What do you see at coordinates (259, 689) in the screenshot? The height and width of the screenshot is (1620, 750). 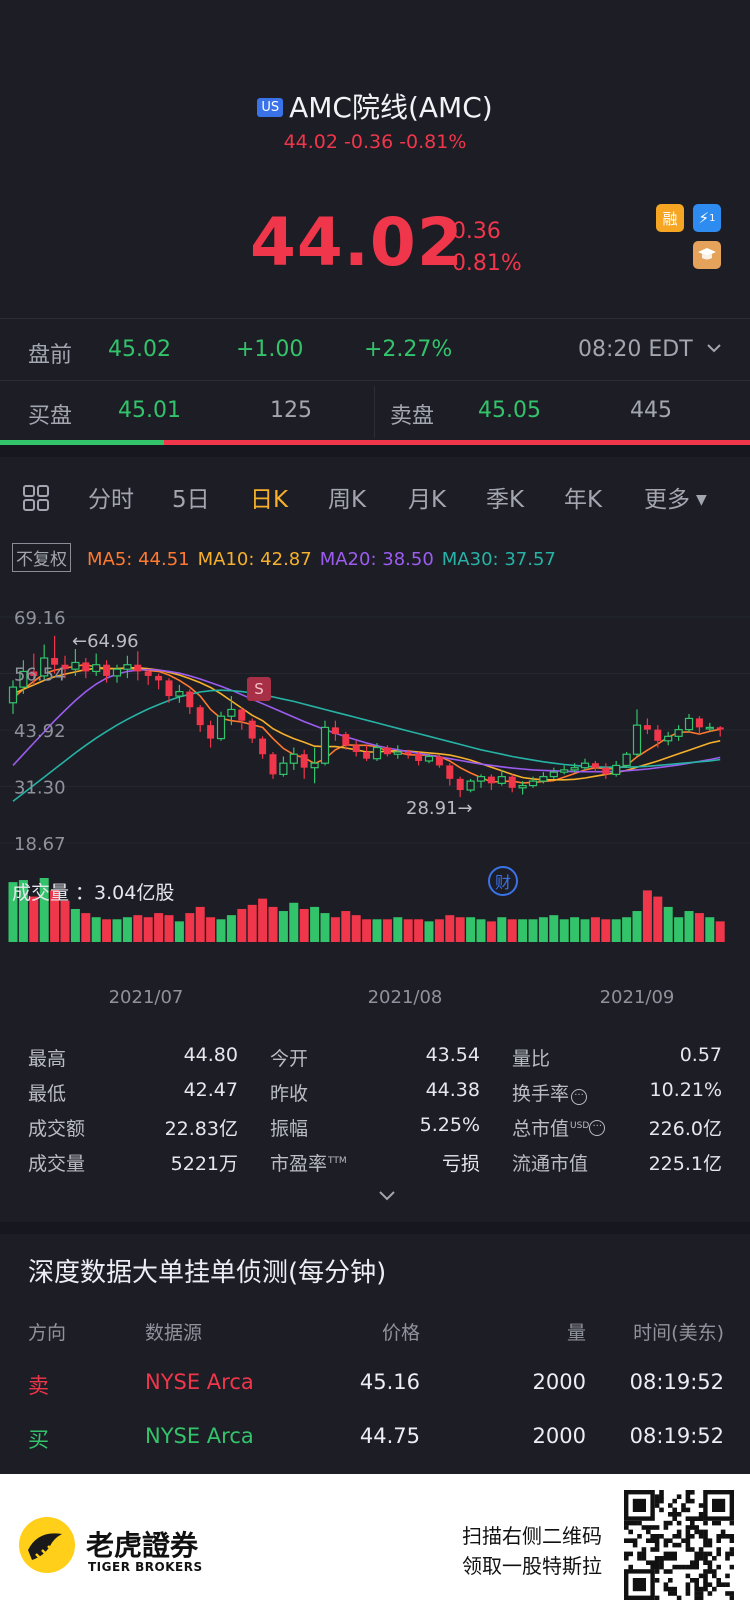 I see `sell-signal-marker: S` at bounding box center [259, 689].